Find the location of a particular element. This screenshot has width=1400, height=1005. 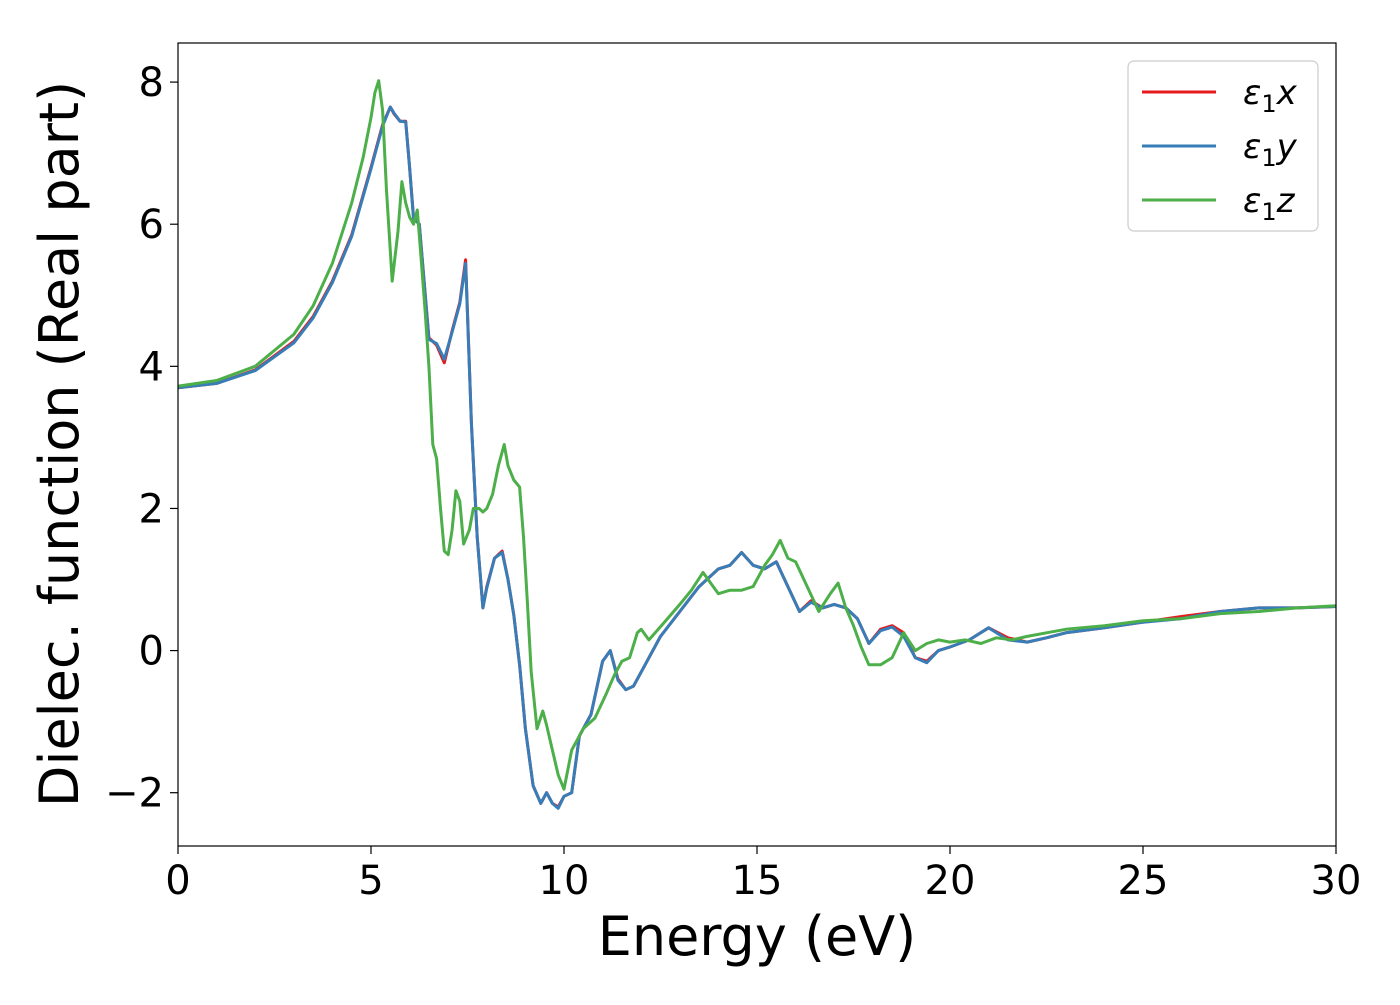

y-tick-label: 6 is located at coordinates (151, 225).